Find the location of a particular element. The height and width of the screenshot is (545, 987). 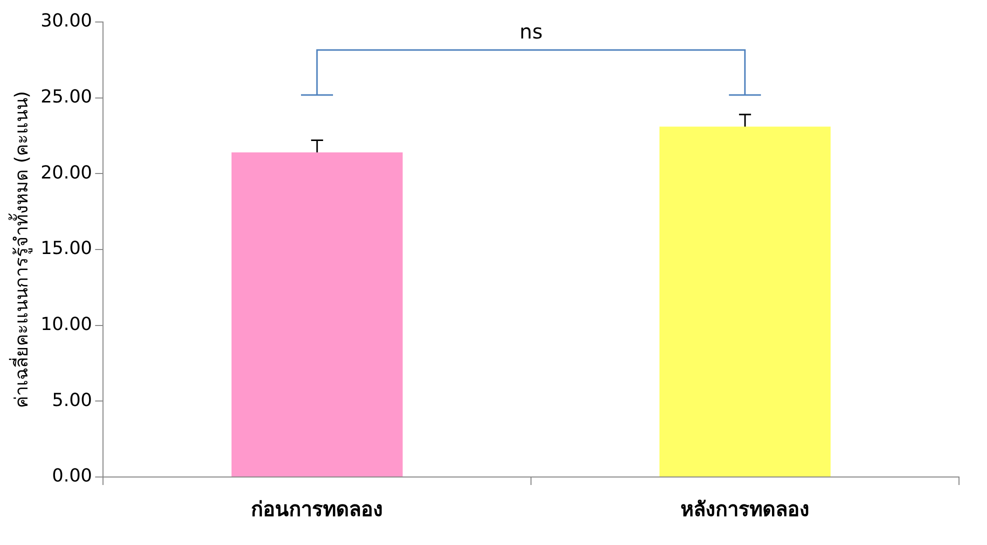

x-tick-label: ก่อนการทดลอง is located at coordinates (317, 509).